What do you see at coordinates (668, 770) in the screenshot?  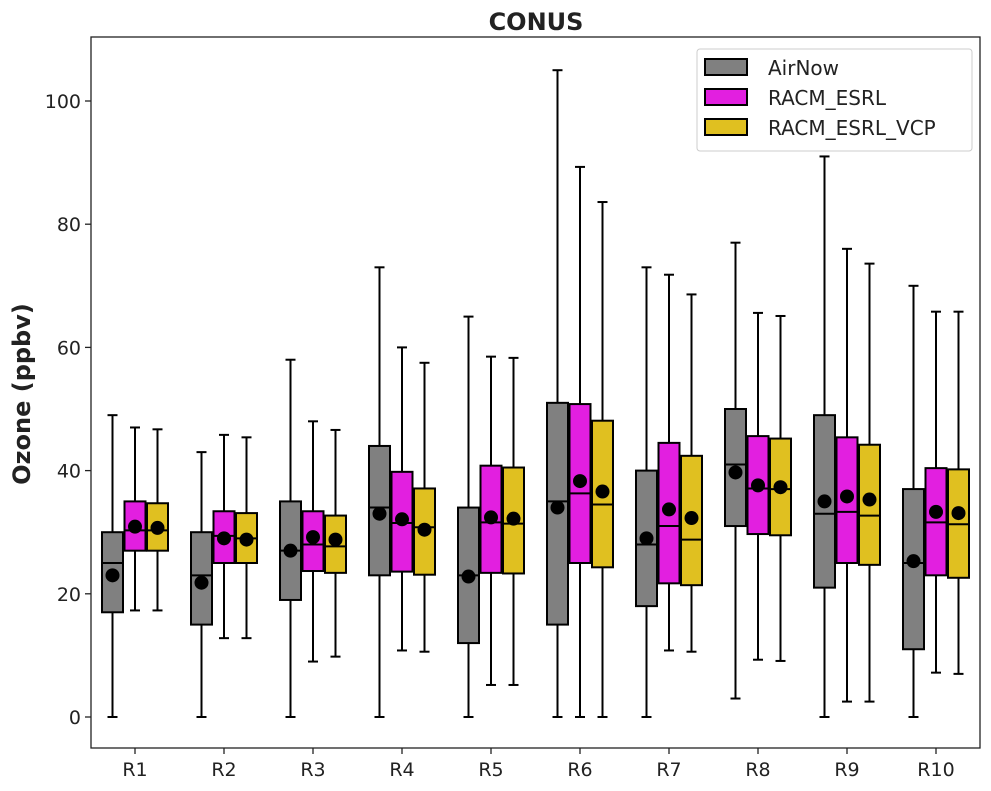 I see `x-tick-label: R7` at bounding box center [668, 770].